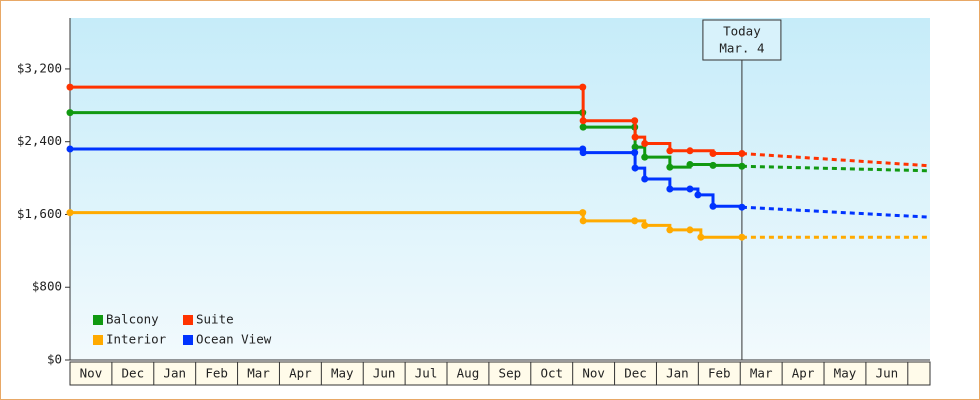 The image size is (980, 400). Describe the element at coordinates (39, 67) in the screenshot. I see `y-tick-label: $3,200` at that location.